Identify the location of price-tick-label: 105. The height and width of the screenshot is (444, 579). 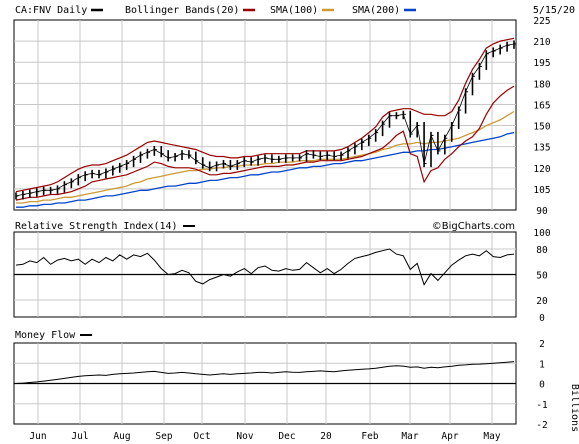
(541, 190).